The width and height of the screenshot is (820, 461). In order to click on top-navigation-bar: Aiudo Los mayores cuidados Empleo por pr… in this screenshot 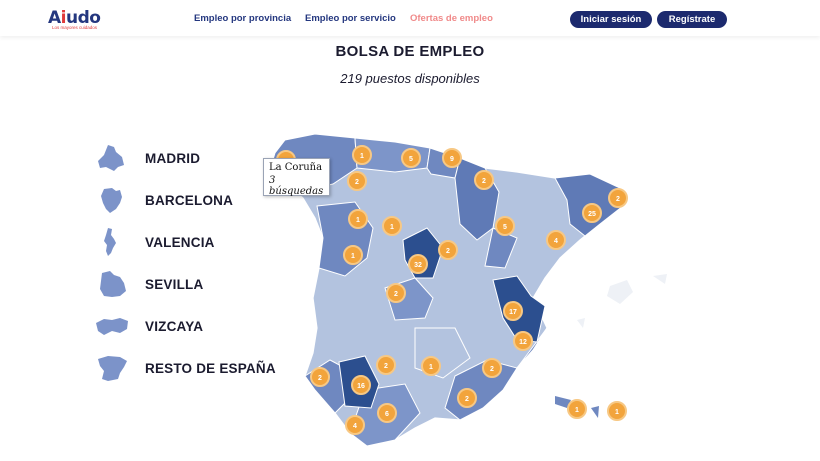, I will do `click(410, 18)`.